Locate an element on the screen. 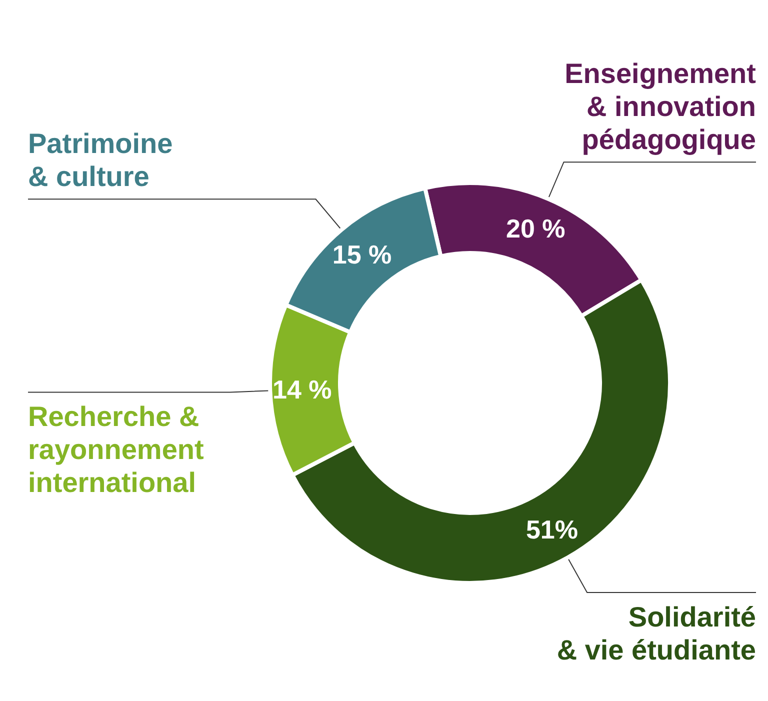 The width and height of the screenshot is (768, 701). slice-label: Recherche & rayonnement international is located at coordinates (116, 449).